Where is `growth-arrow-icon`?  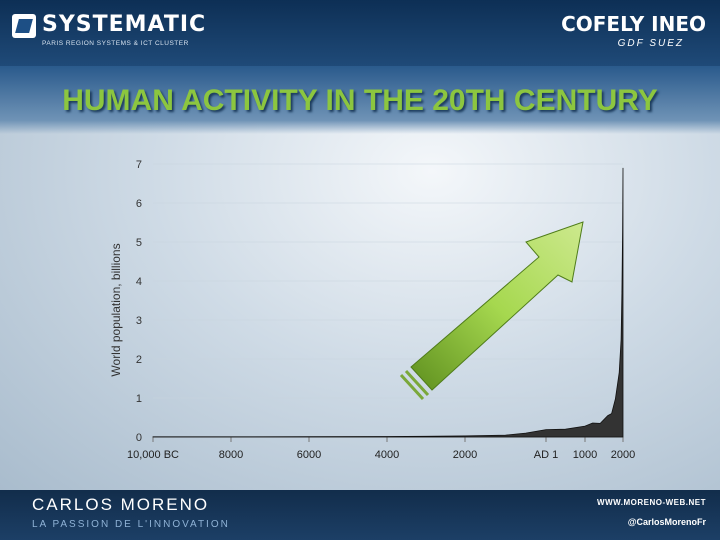
growth-arrow-icon is located at coordinates (491, 311).